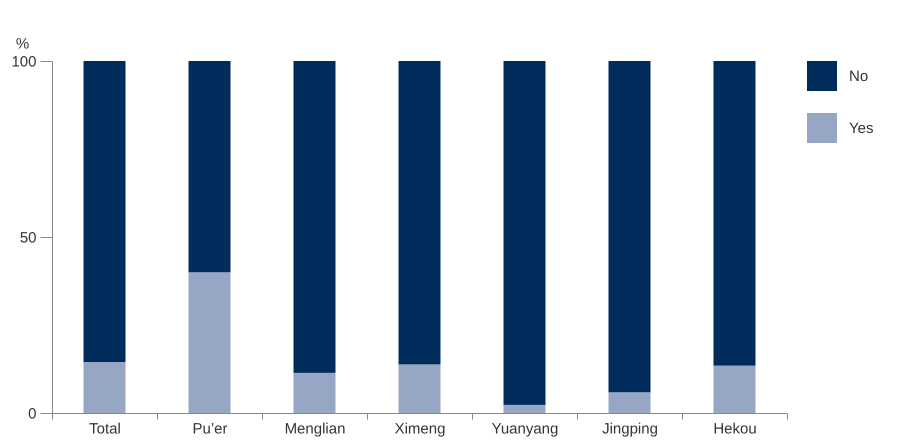 This screenshot has height=447, width=900. I want to click on legend-label: Yes, so click(861, 128).